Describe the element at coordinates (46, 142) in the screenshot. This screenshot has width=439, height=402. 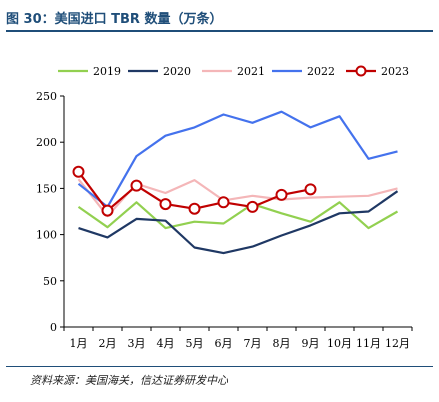
I see `y-tick-label: 200` at that location.